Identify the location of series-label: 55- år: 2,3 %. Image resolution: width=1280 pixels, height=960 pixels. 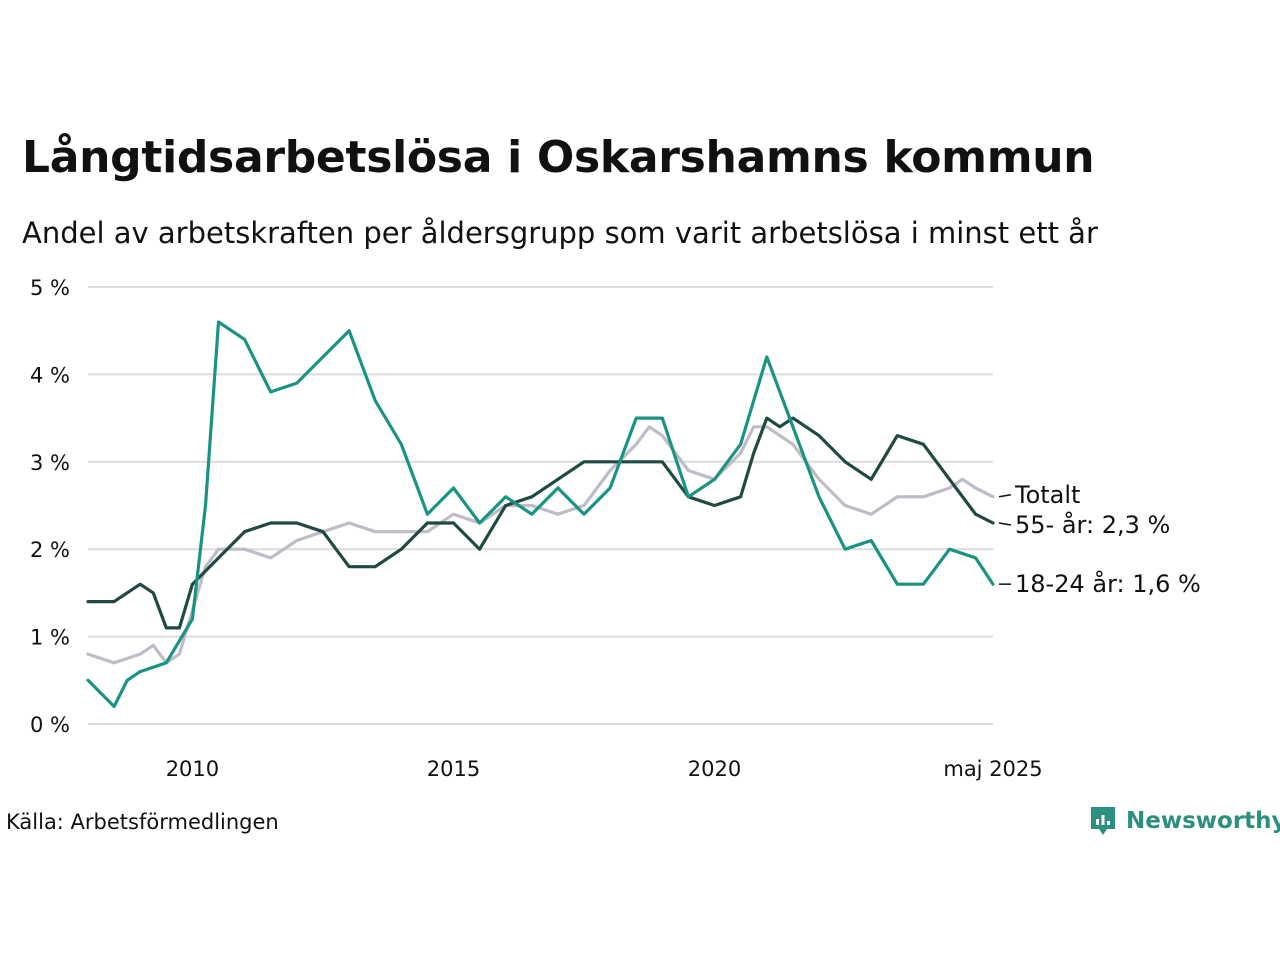
(1092, 524).